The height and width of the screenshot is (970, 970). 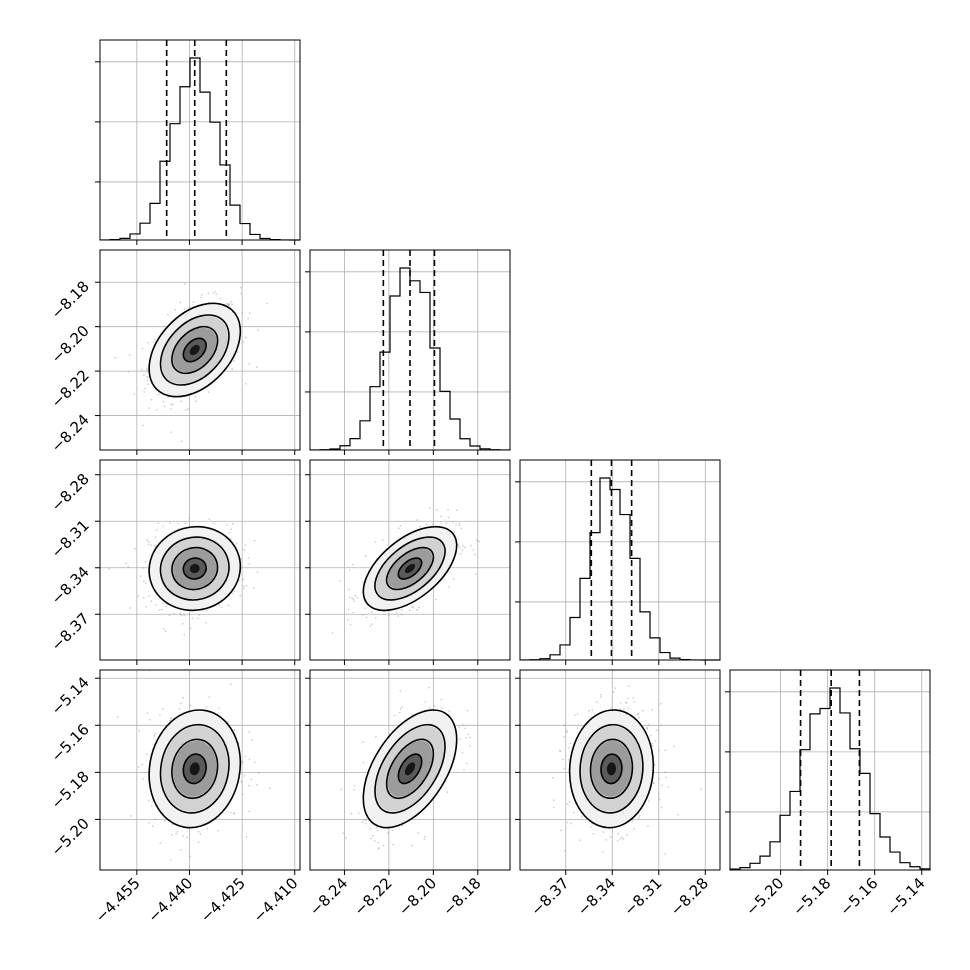 What do you see at coordinates (194, 568) in the screenshot?
I see `density-fill` at bounding box center [194, 568].